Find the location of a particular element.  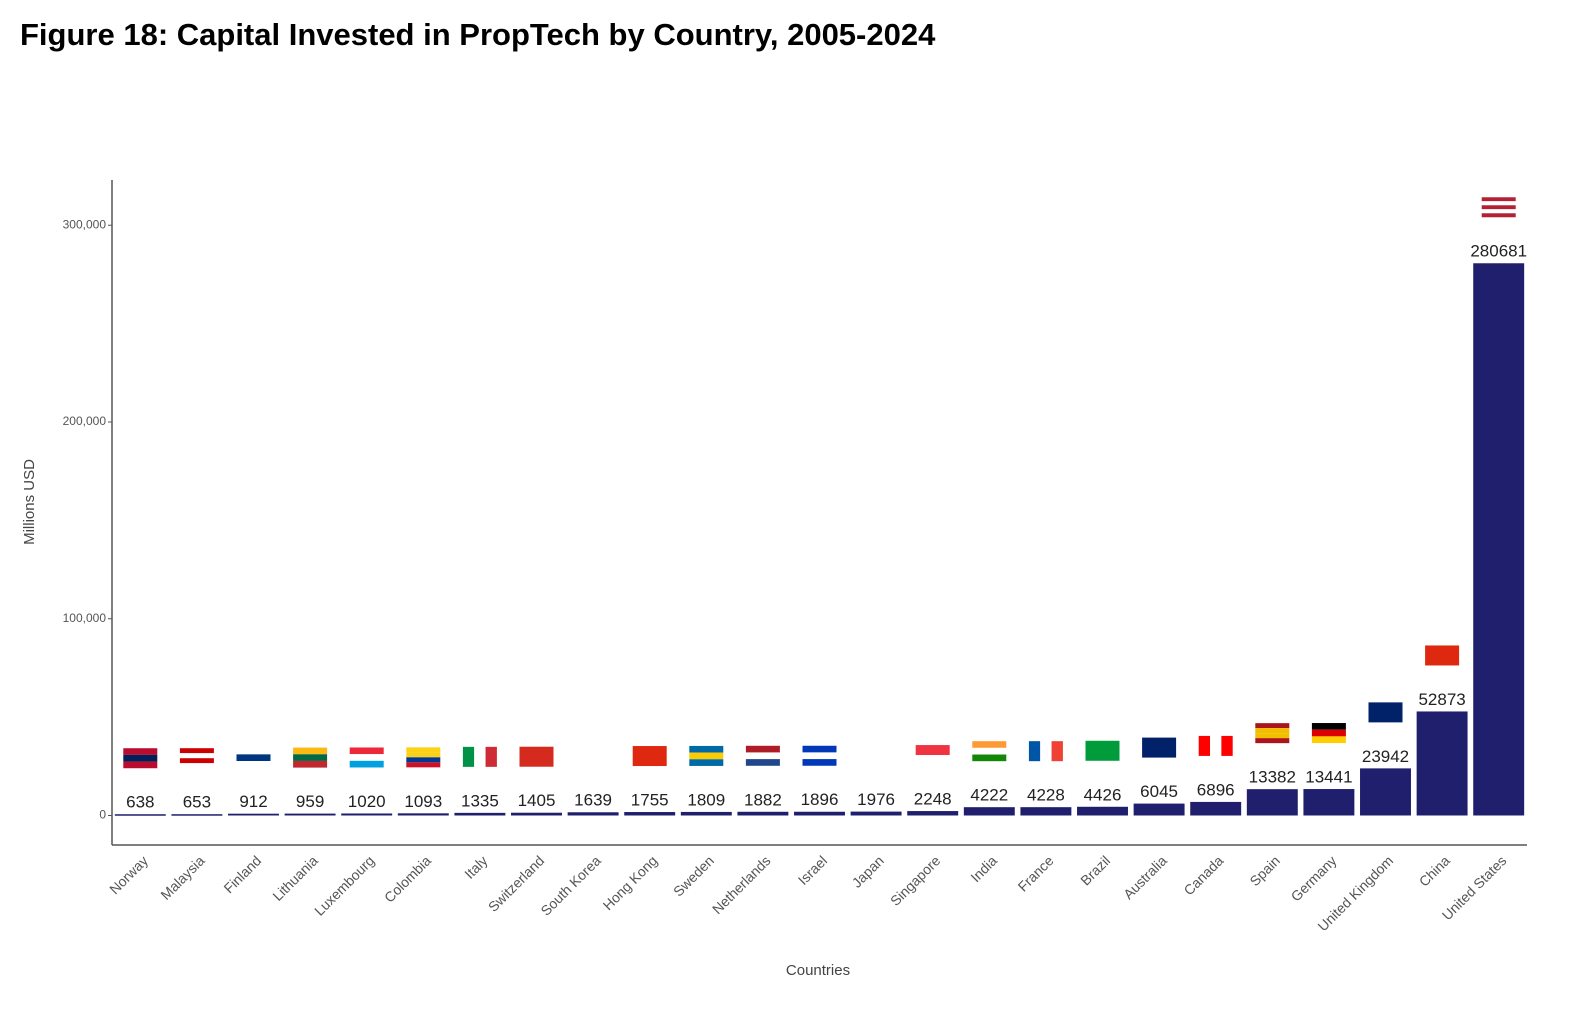

x-tick-label: Israel is located at coordinates (813, 870).